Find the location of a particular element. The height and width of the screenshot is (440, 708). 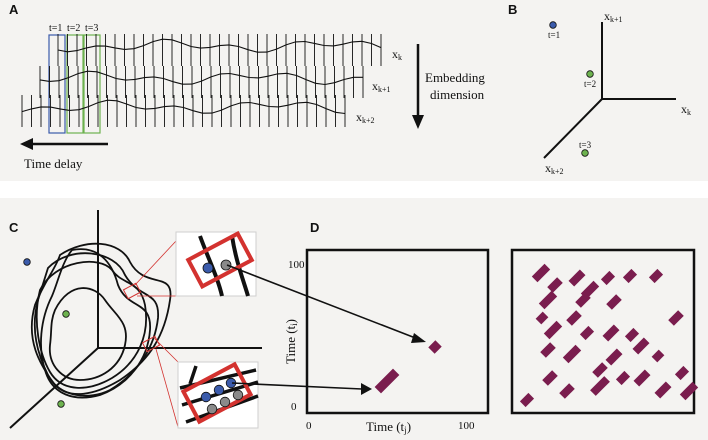

axis-xk2 is located at coordinates (573, 128).